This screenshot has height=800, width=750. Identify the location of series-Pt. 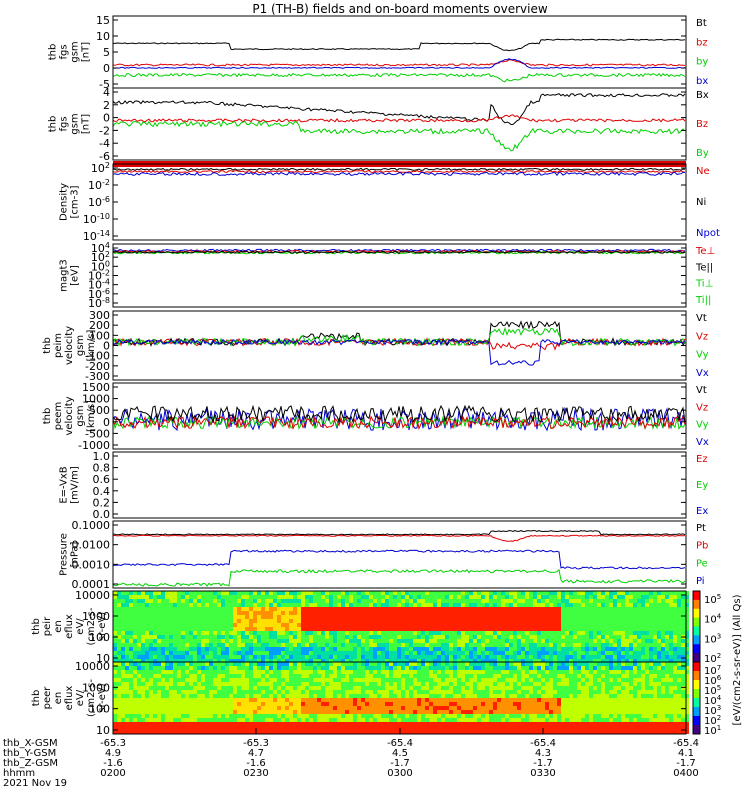
(399, 533).